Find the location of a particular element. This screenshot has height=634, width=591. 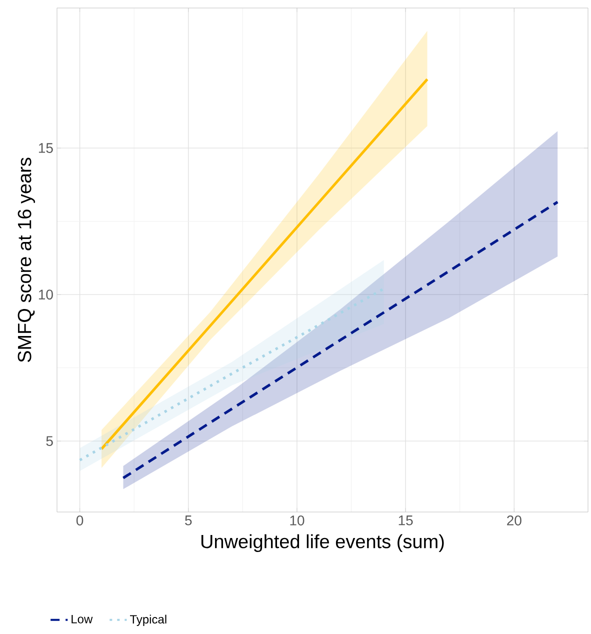

legend-label: Typical is located at coordinates (148, 620).